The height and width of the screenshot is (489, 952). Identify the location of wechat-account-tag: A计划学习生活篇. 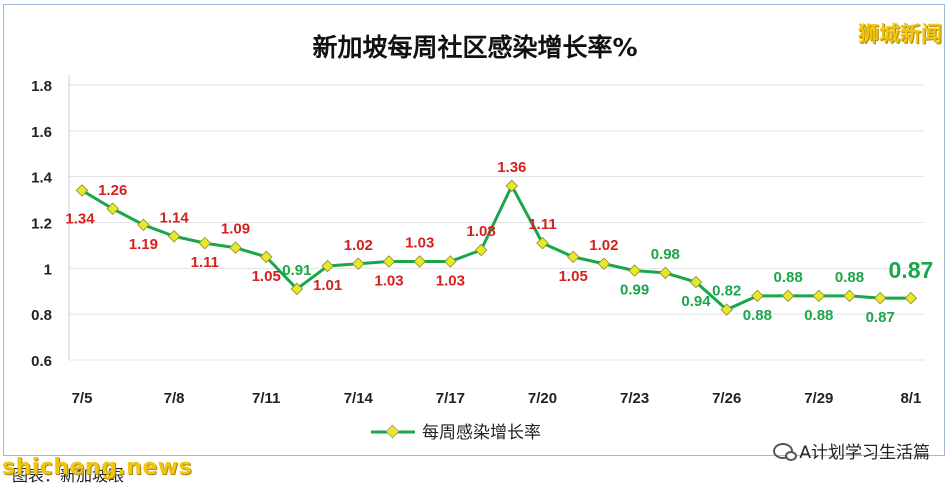
(851, 450).